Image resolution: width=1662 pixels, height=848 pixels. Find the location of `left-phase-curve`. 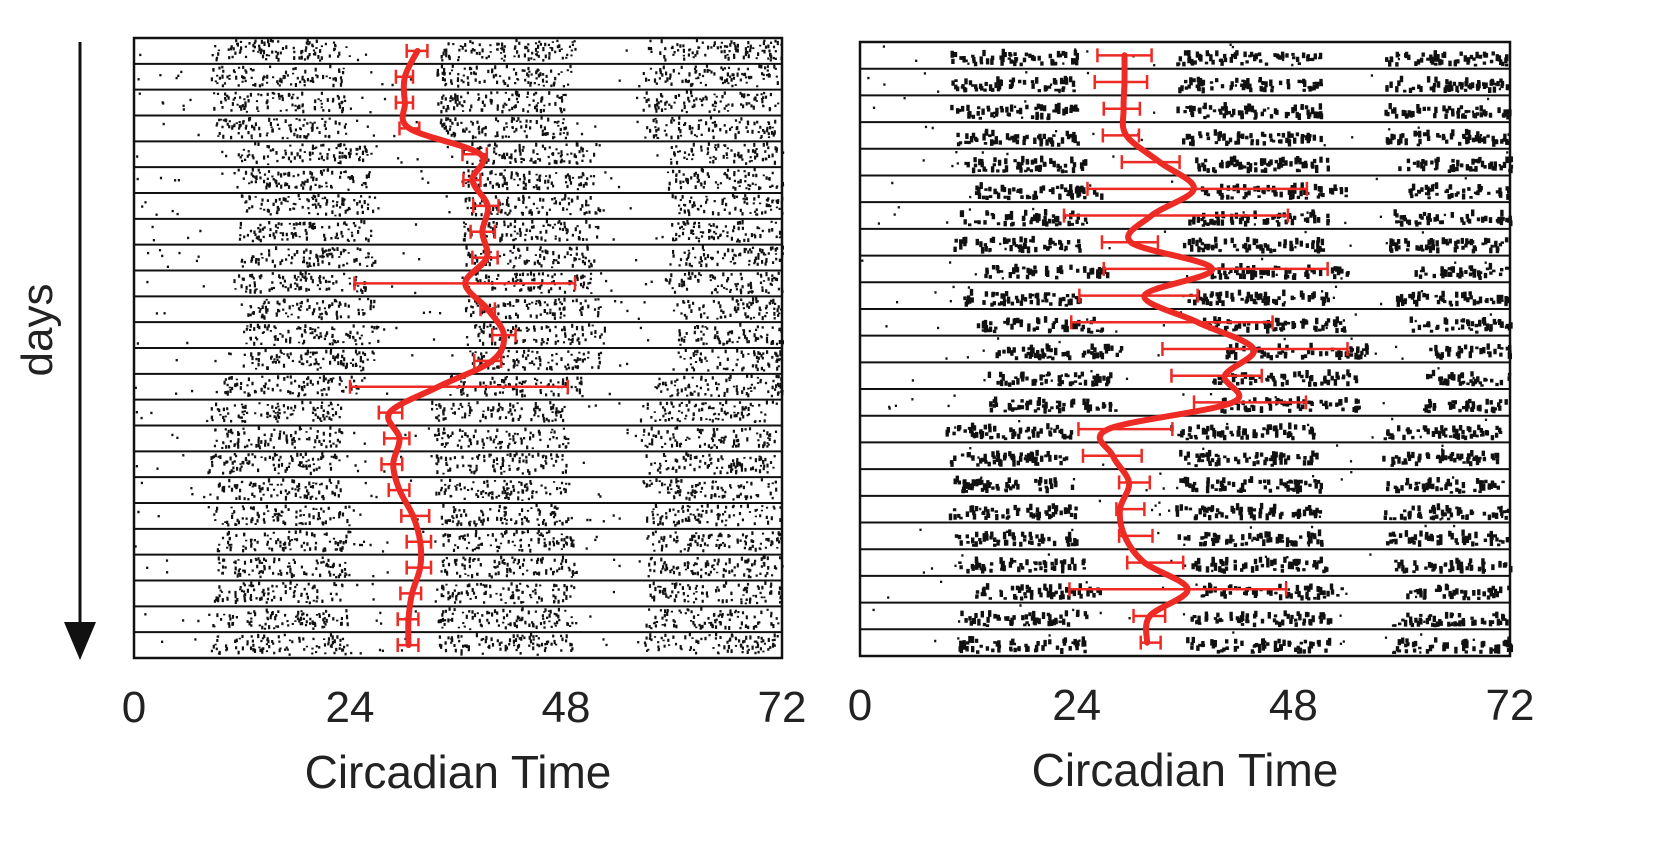

left-phase-curve is located at coordinates (446, 348).